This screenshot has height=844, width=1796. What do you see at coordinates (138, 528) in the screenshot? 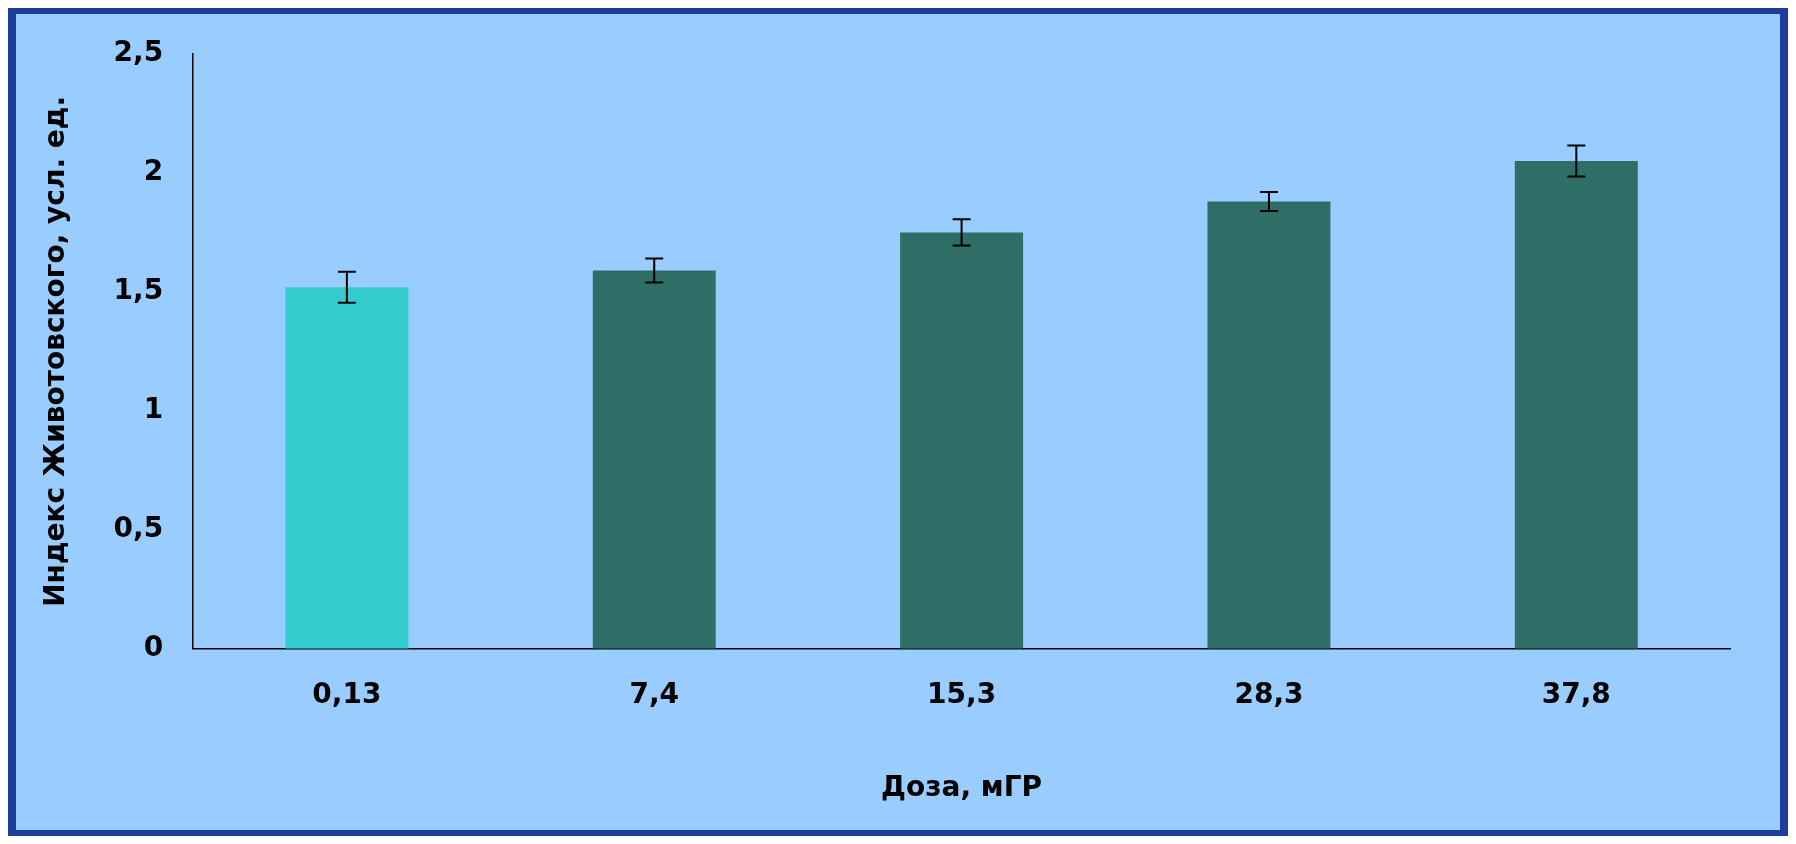
I see `y-tick-label: 0,5` at bounding box center [138, 528].